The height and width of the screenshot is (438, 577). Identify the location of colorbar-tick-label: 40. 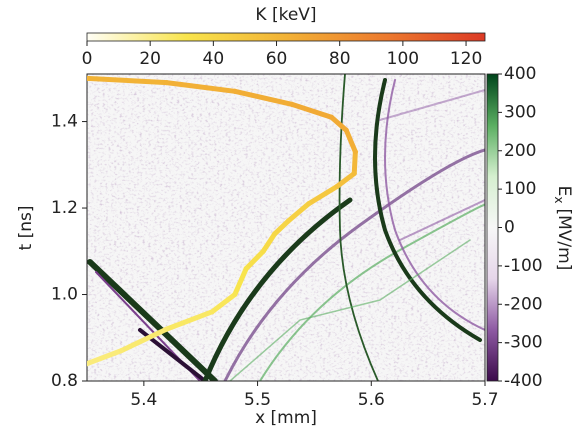
(214, 59).